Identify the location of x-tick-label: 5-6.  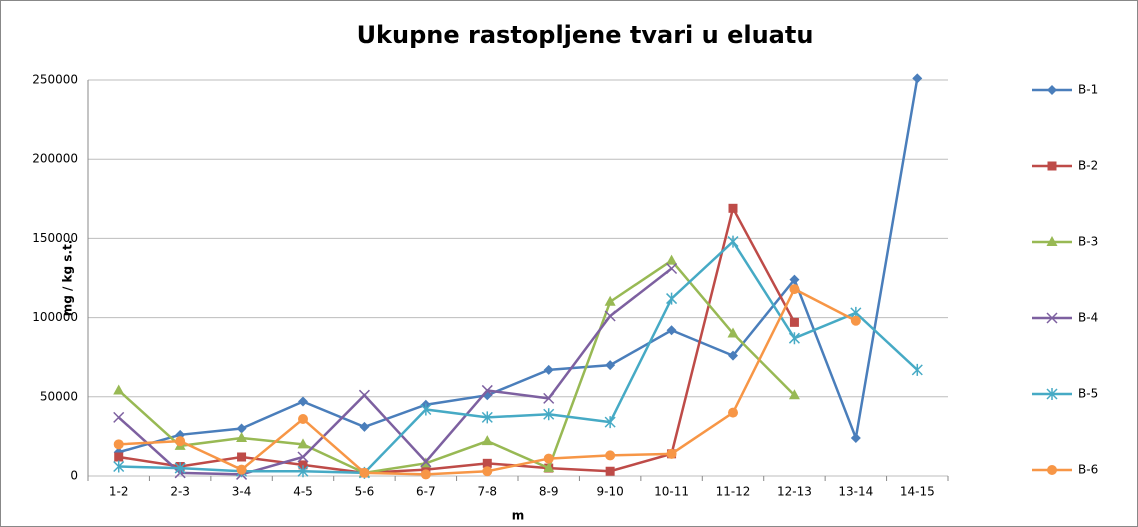
(365, 492).